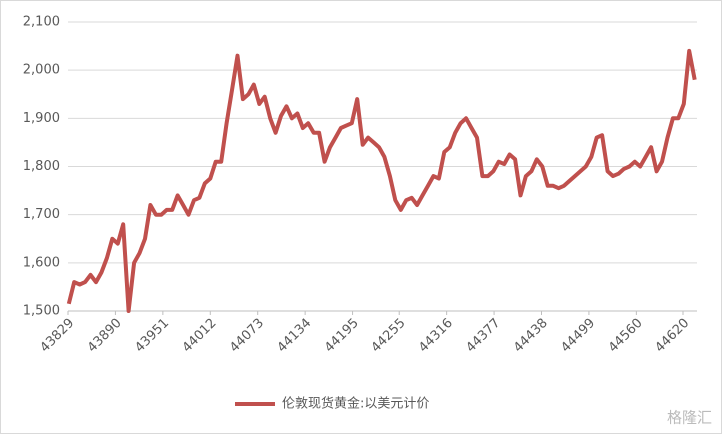 This screenshot has height=438, width=722. What do you see at coordinates (41, 22) in the screenshot?
I see `y-tick-label: 2,100` at bounding box center [41, 22].